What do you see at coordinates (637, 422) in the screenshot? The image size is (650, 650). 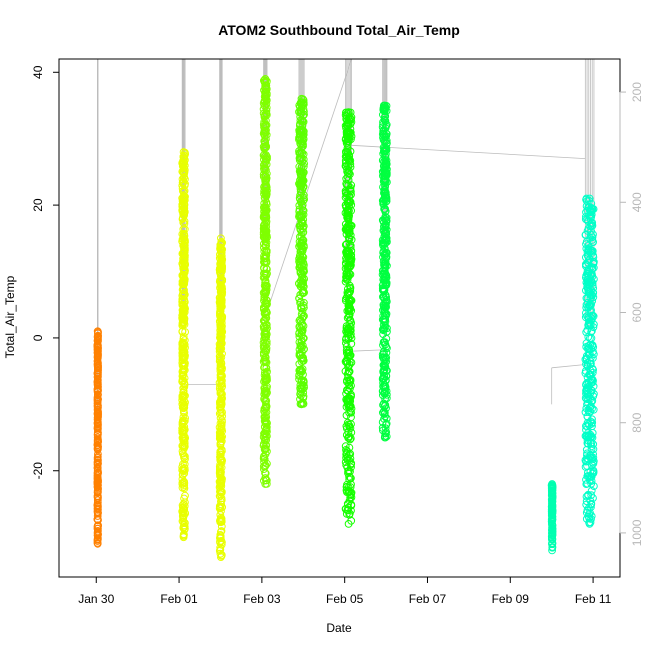 I see `y2-tick-label: 800` at bounding box center [637, 422].